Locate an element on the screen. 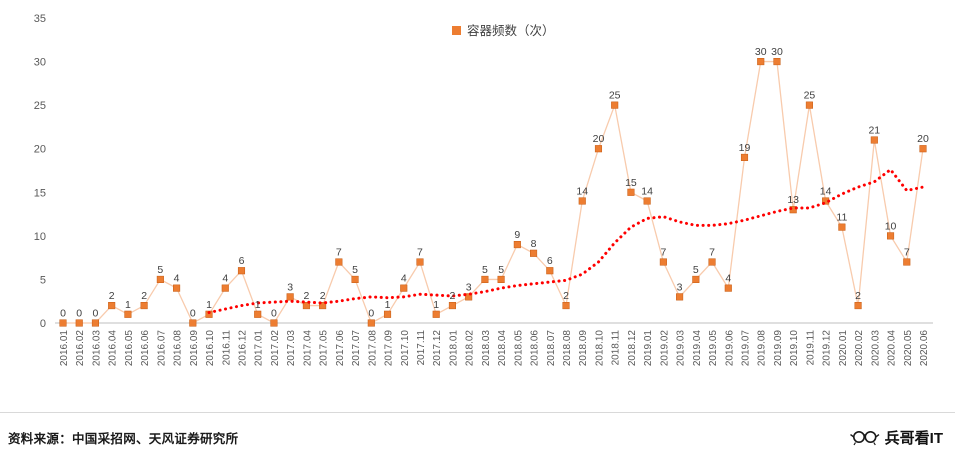 The image size is (955, 459). x-axis-tick-label: 2019.02 is located at coordinates (664, 348).